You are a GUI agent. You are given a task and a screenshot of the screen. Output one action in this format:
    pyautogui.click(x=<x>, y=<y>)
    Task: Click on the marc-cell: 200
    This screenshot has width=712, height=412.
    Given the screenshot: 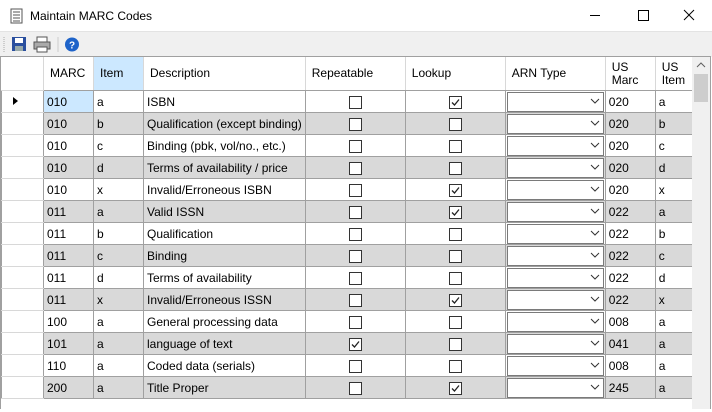 What is the action you would take?
    pyautogui.click(x=68, y=387)
    